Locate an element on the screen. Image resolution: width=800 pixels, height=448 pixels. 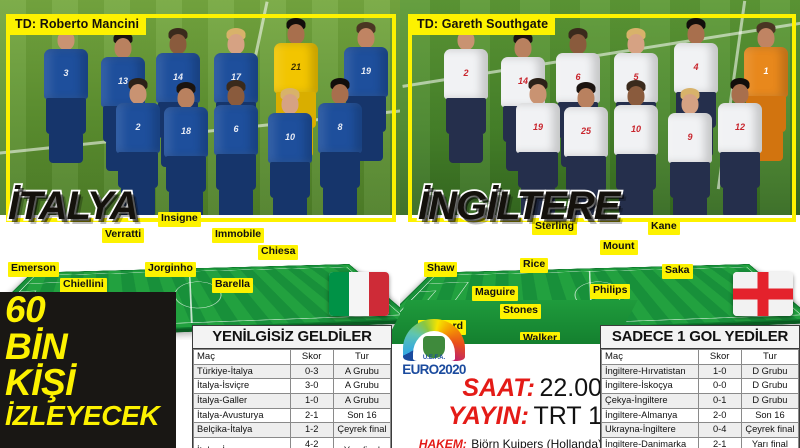
table-row: İtalya-İsviçre 3-0 A Grubu is located at coordinates (292, 386).